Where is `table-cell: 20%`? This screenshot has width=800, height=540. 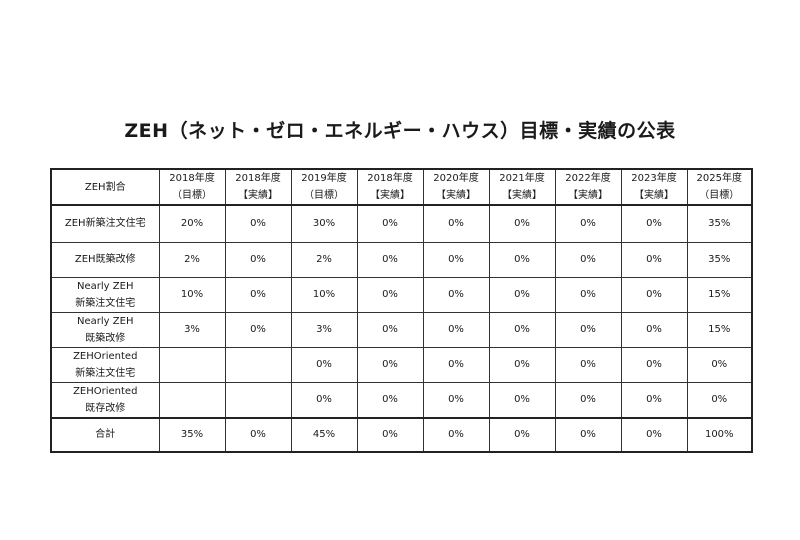 table-cell: 20% is located at coordinates (192, 223).